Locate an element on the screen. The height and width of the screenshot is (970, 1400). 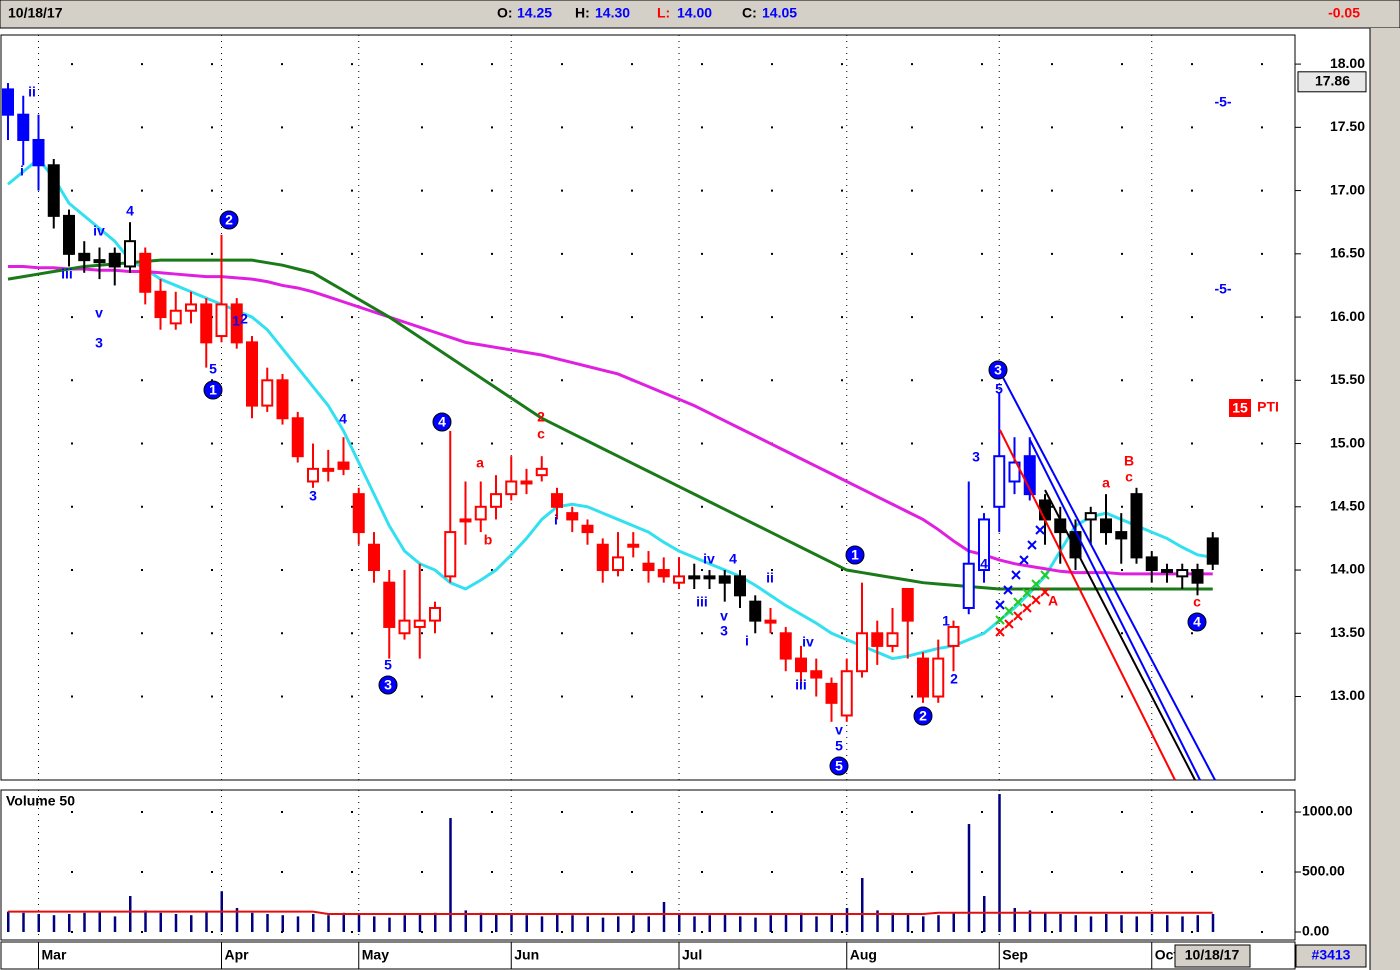
y-tick-label: 13.00 is located at coordinates (1347, 695).